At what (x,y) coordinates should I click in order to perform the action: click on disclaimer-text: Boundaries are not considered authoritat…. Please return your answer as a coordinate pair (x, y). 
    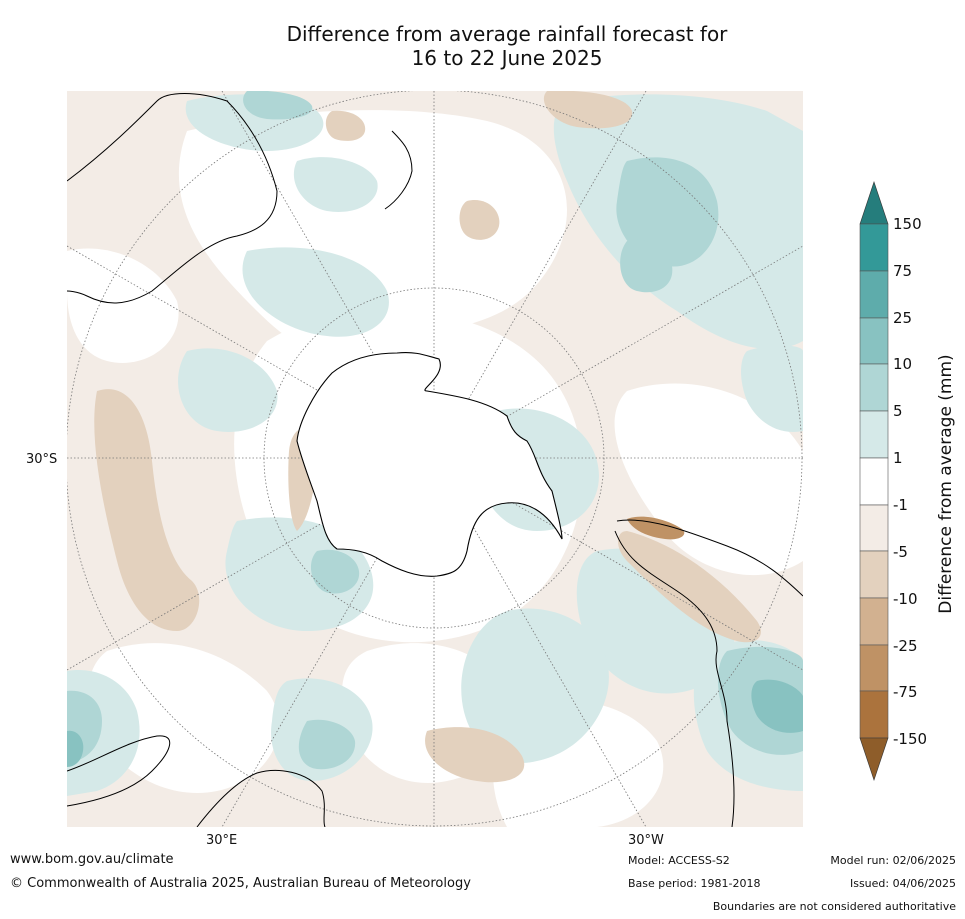
    Looking at the image, I should click on (834, 906).